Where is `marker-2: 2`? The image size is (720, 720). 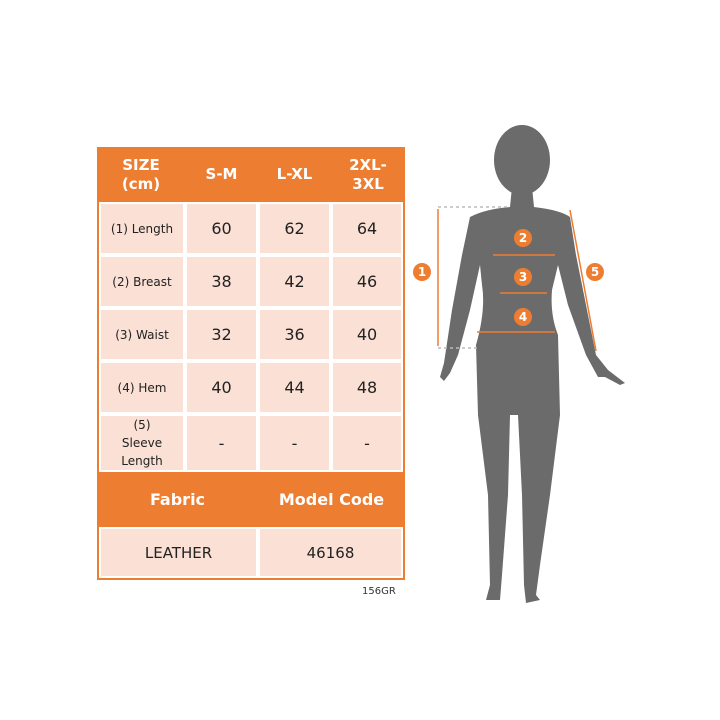 marker-2: 2 is located at coordinates (523, 238).